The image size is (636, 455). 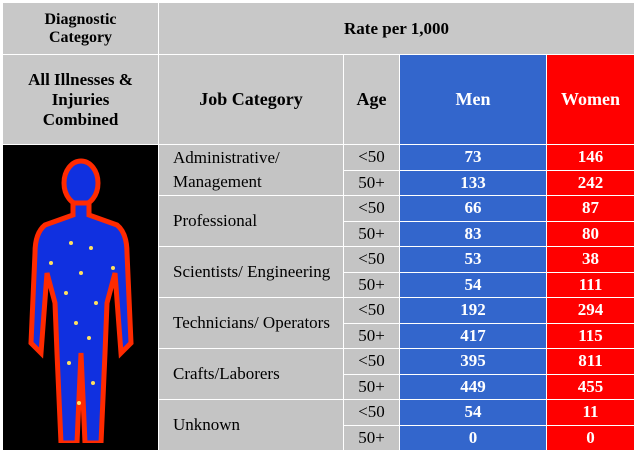 What do you see at coordinates (590, 284) in the screenshot?
I see `women-rate: 111` at bounding box center [590, 284].